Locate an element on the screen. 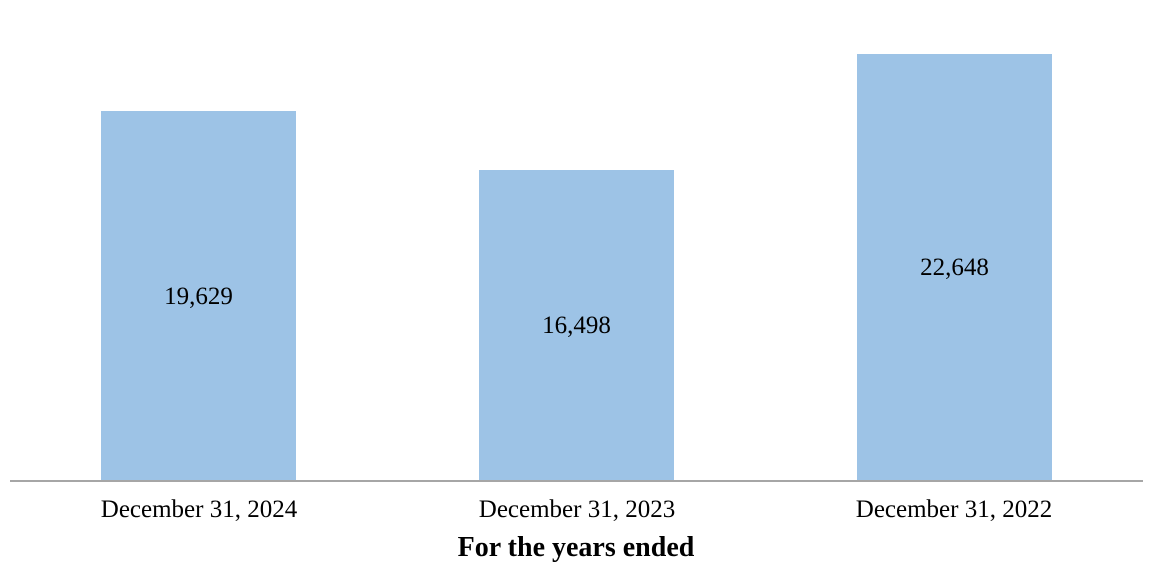  bar-value-label-2: 16,498 is located at coordinates (576, 325).